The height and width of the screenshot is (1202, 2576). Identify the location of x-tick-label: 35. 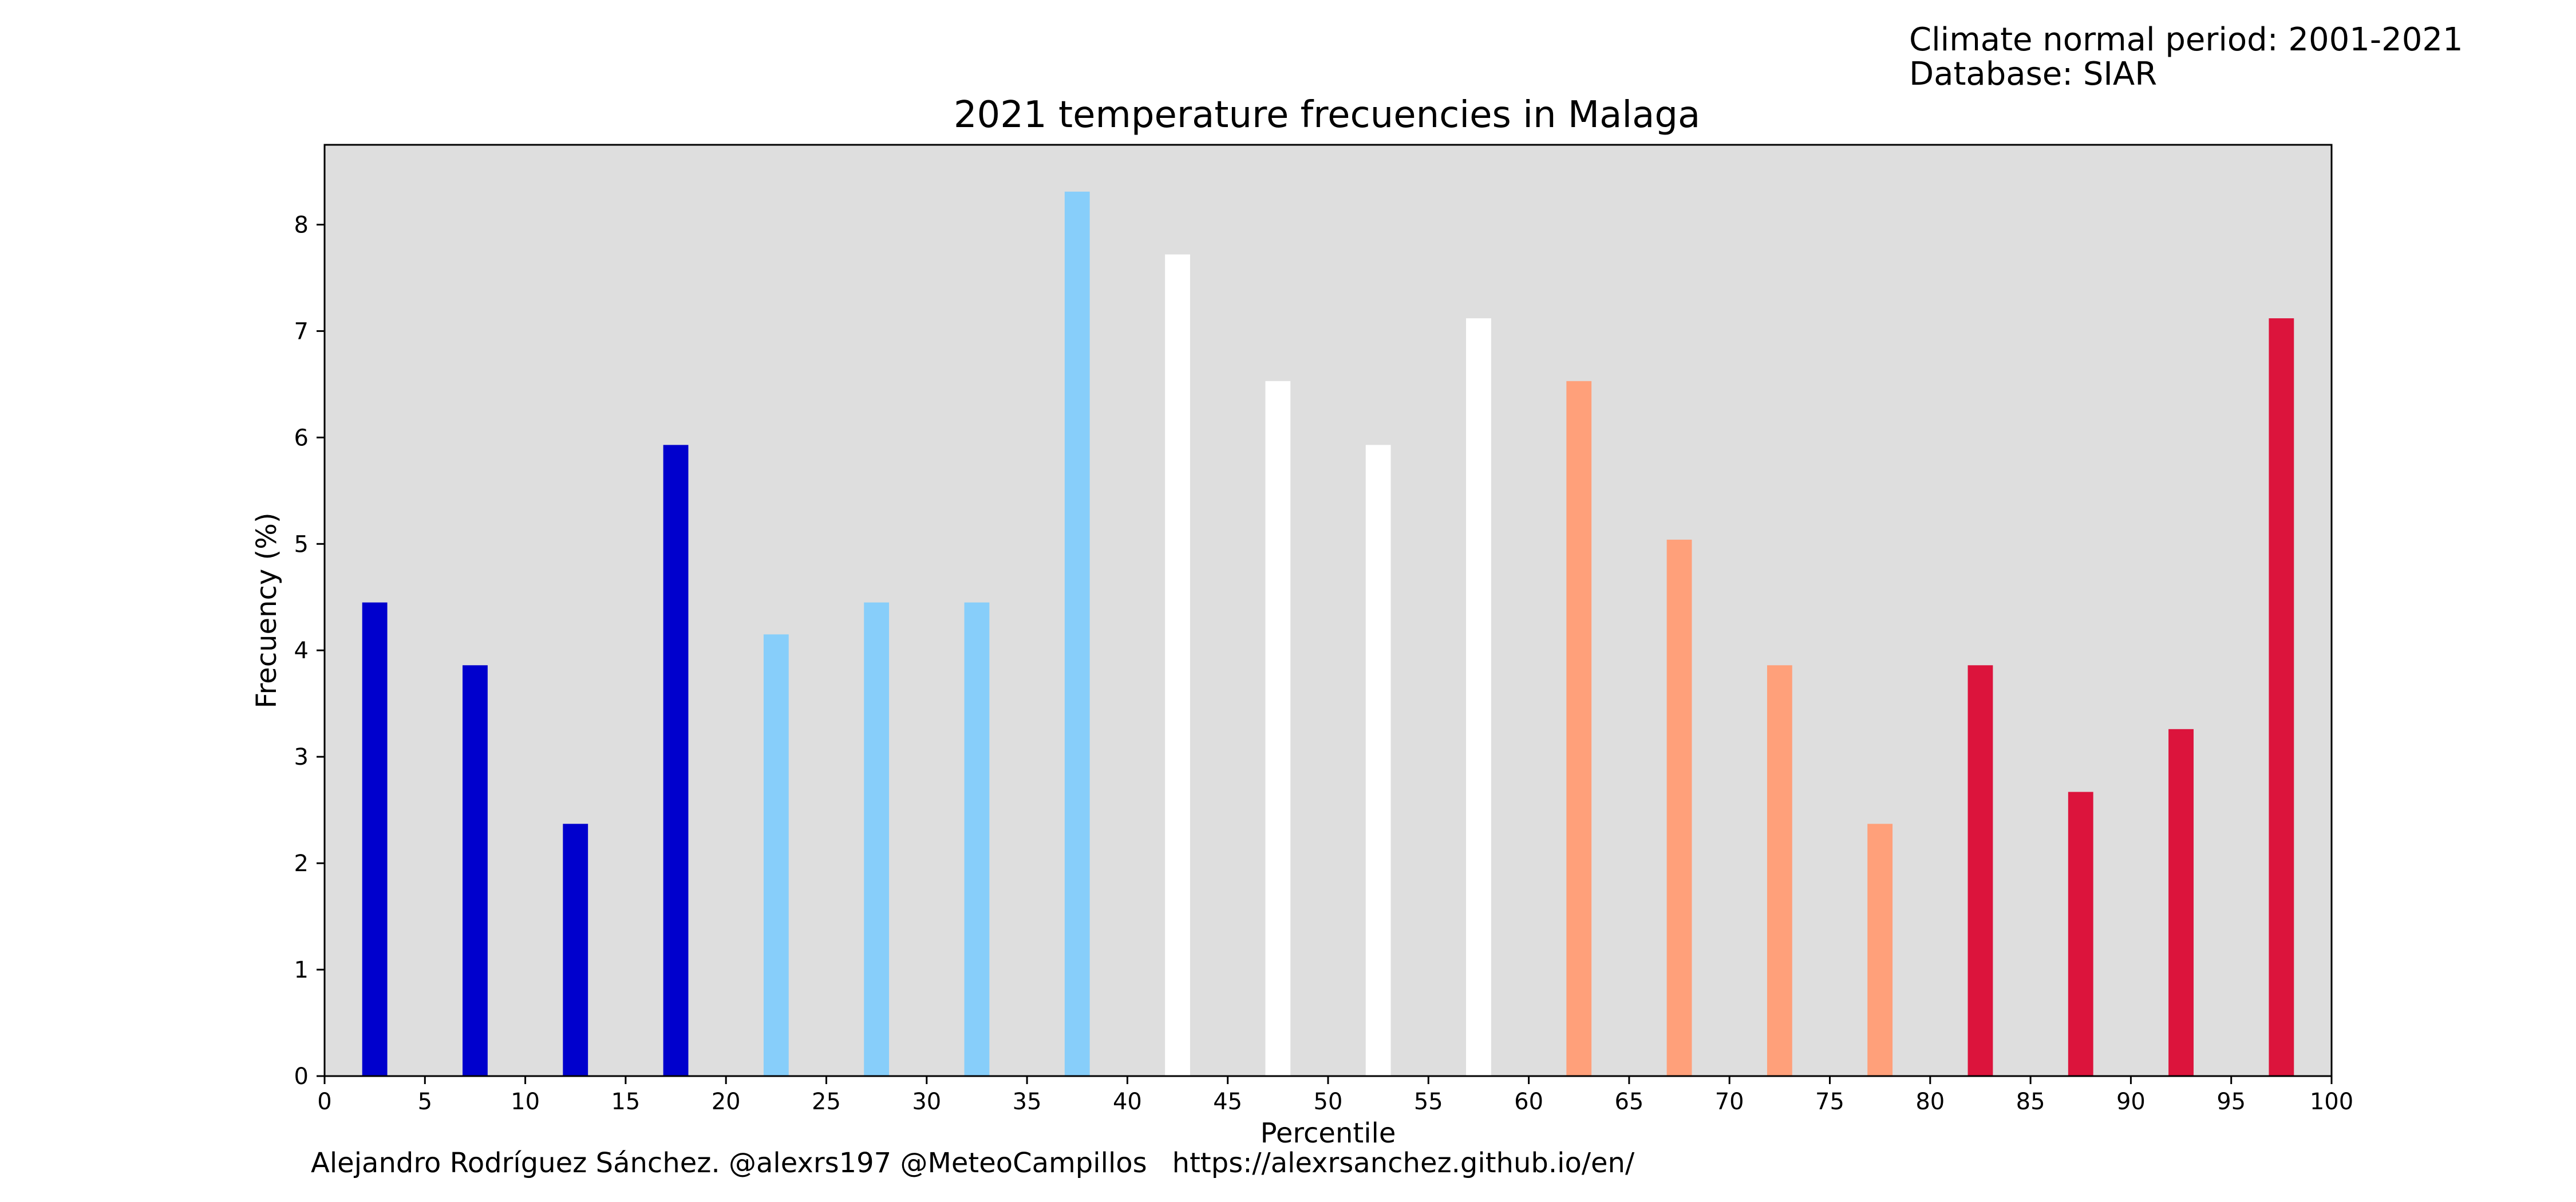
(1027, 1102).